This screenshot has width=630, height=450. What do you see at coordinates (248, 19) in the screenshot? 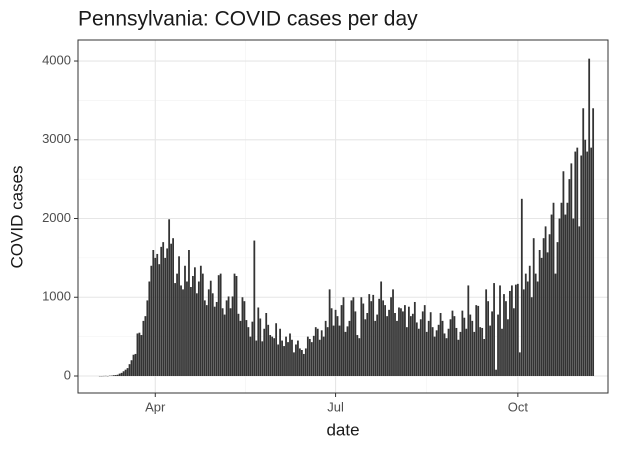
I see `chart-title: Pennsylvania: COVID cases per day` at bounding box center [248, 19].